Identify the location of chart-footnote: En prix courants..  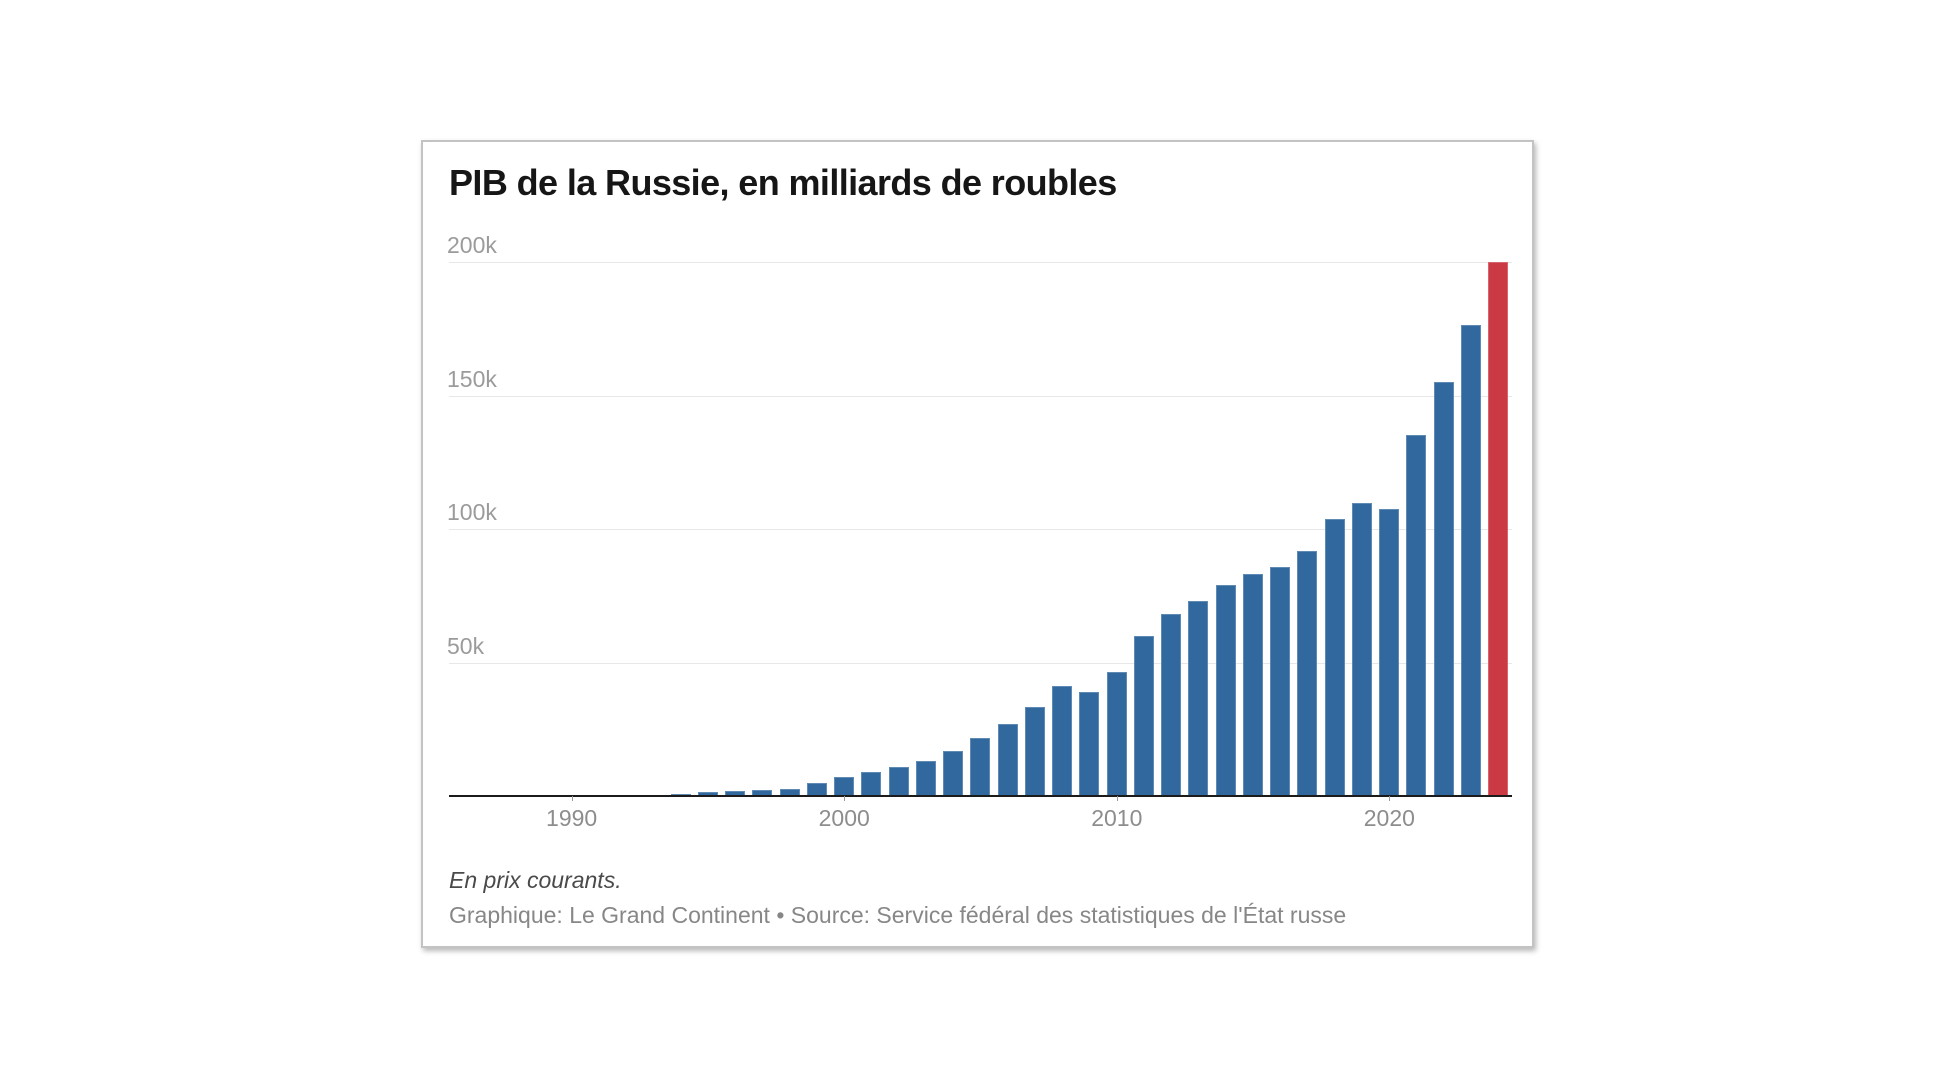
(535, 880).